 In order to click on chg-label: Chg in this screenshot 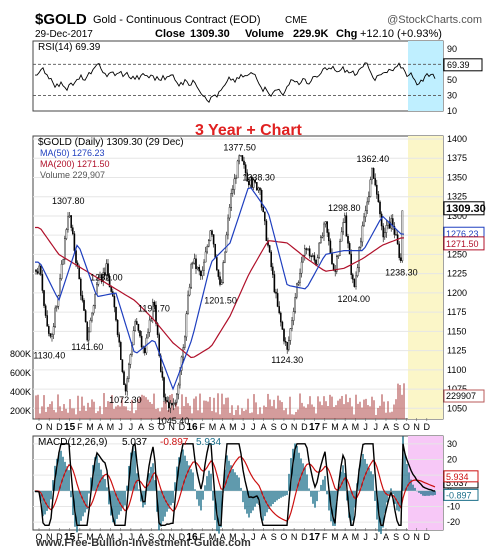, I will do `click(346, 34)`.